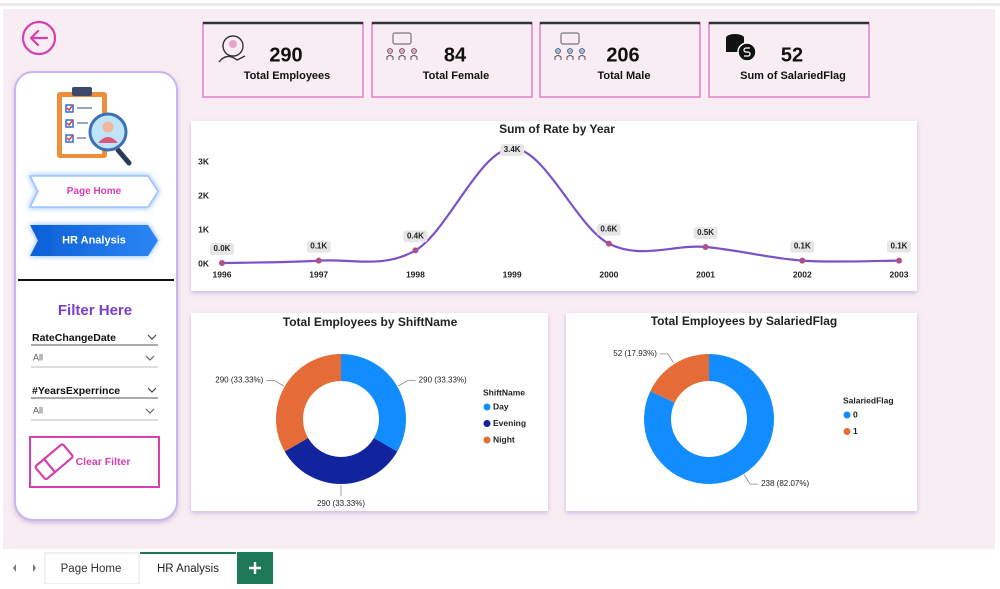 The image size is (1000, 589). I want to click on x-tick-label: 1997, so click(318, 274).